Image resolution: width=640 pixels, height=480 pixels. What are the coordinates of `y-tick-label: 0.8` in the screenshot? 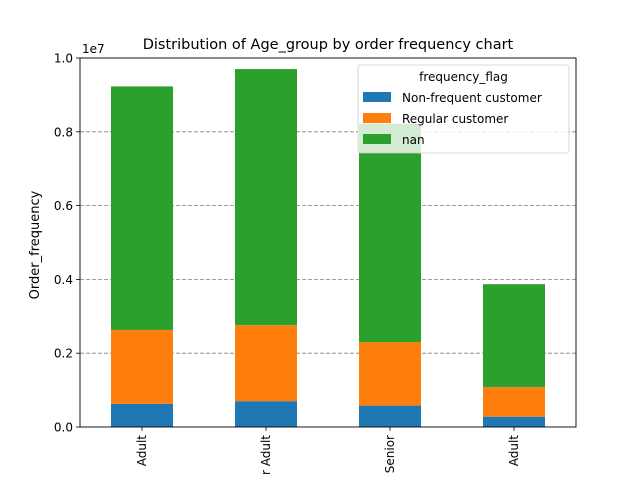 It's located at (63, 132).